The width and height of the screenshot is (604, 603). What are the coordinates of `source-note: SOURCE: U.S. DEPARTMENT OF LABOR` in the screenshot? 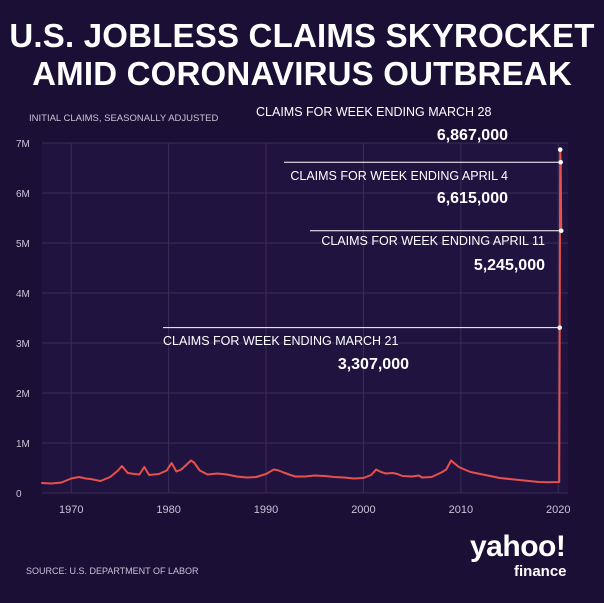 It's located at (112, 571).